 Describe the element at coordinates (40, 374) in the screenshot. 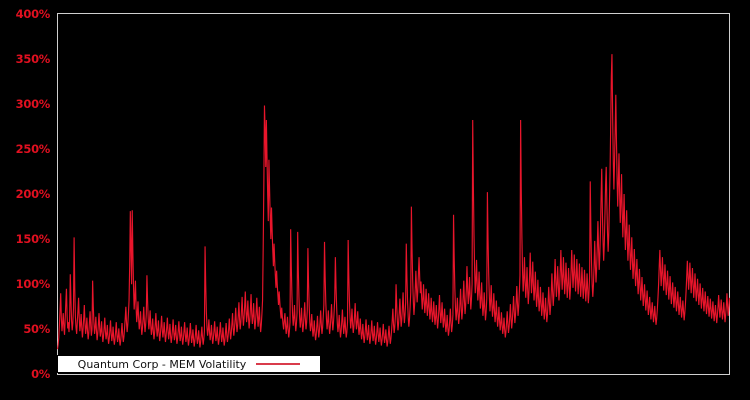

I see `y-tick-label-0: 0%` at that location.